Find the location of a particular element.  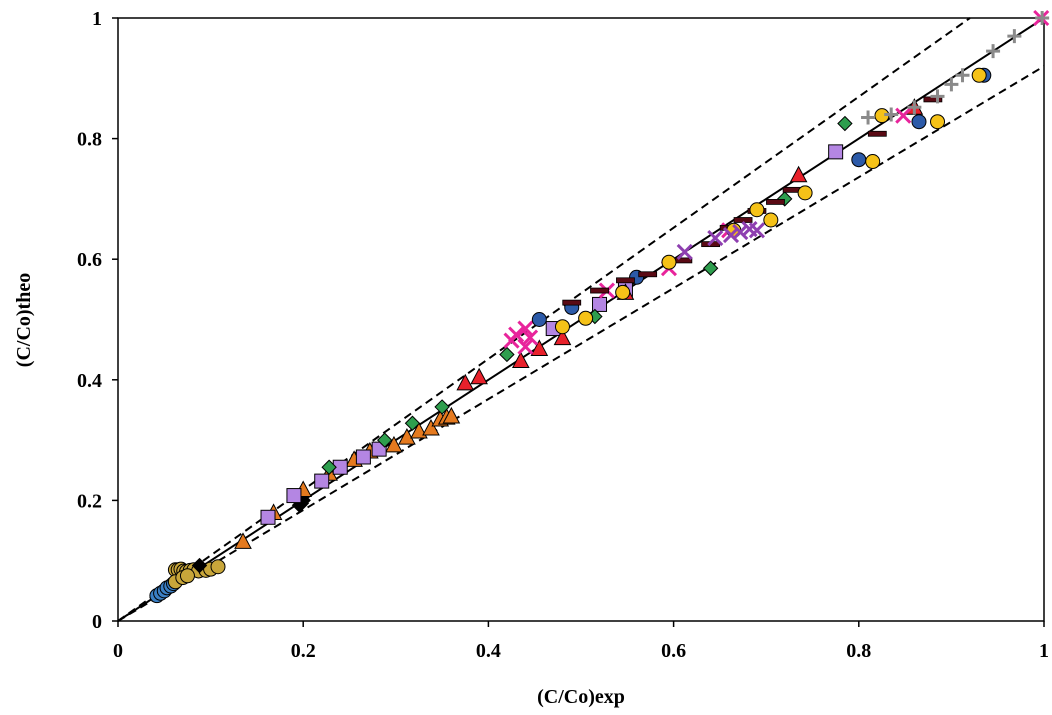

y-tick-label: 1 is located at coordinates (97, 19).